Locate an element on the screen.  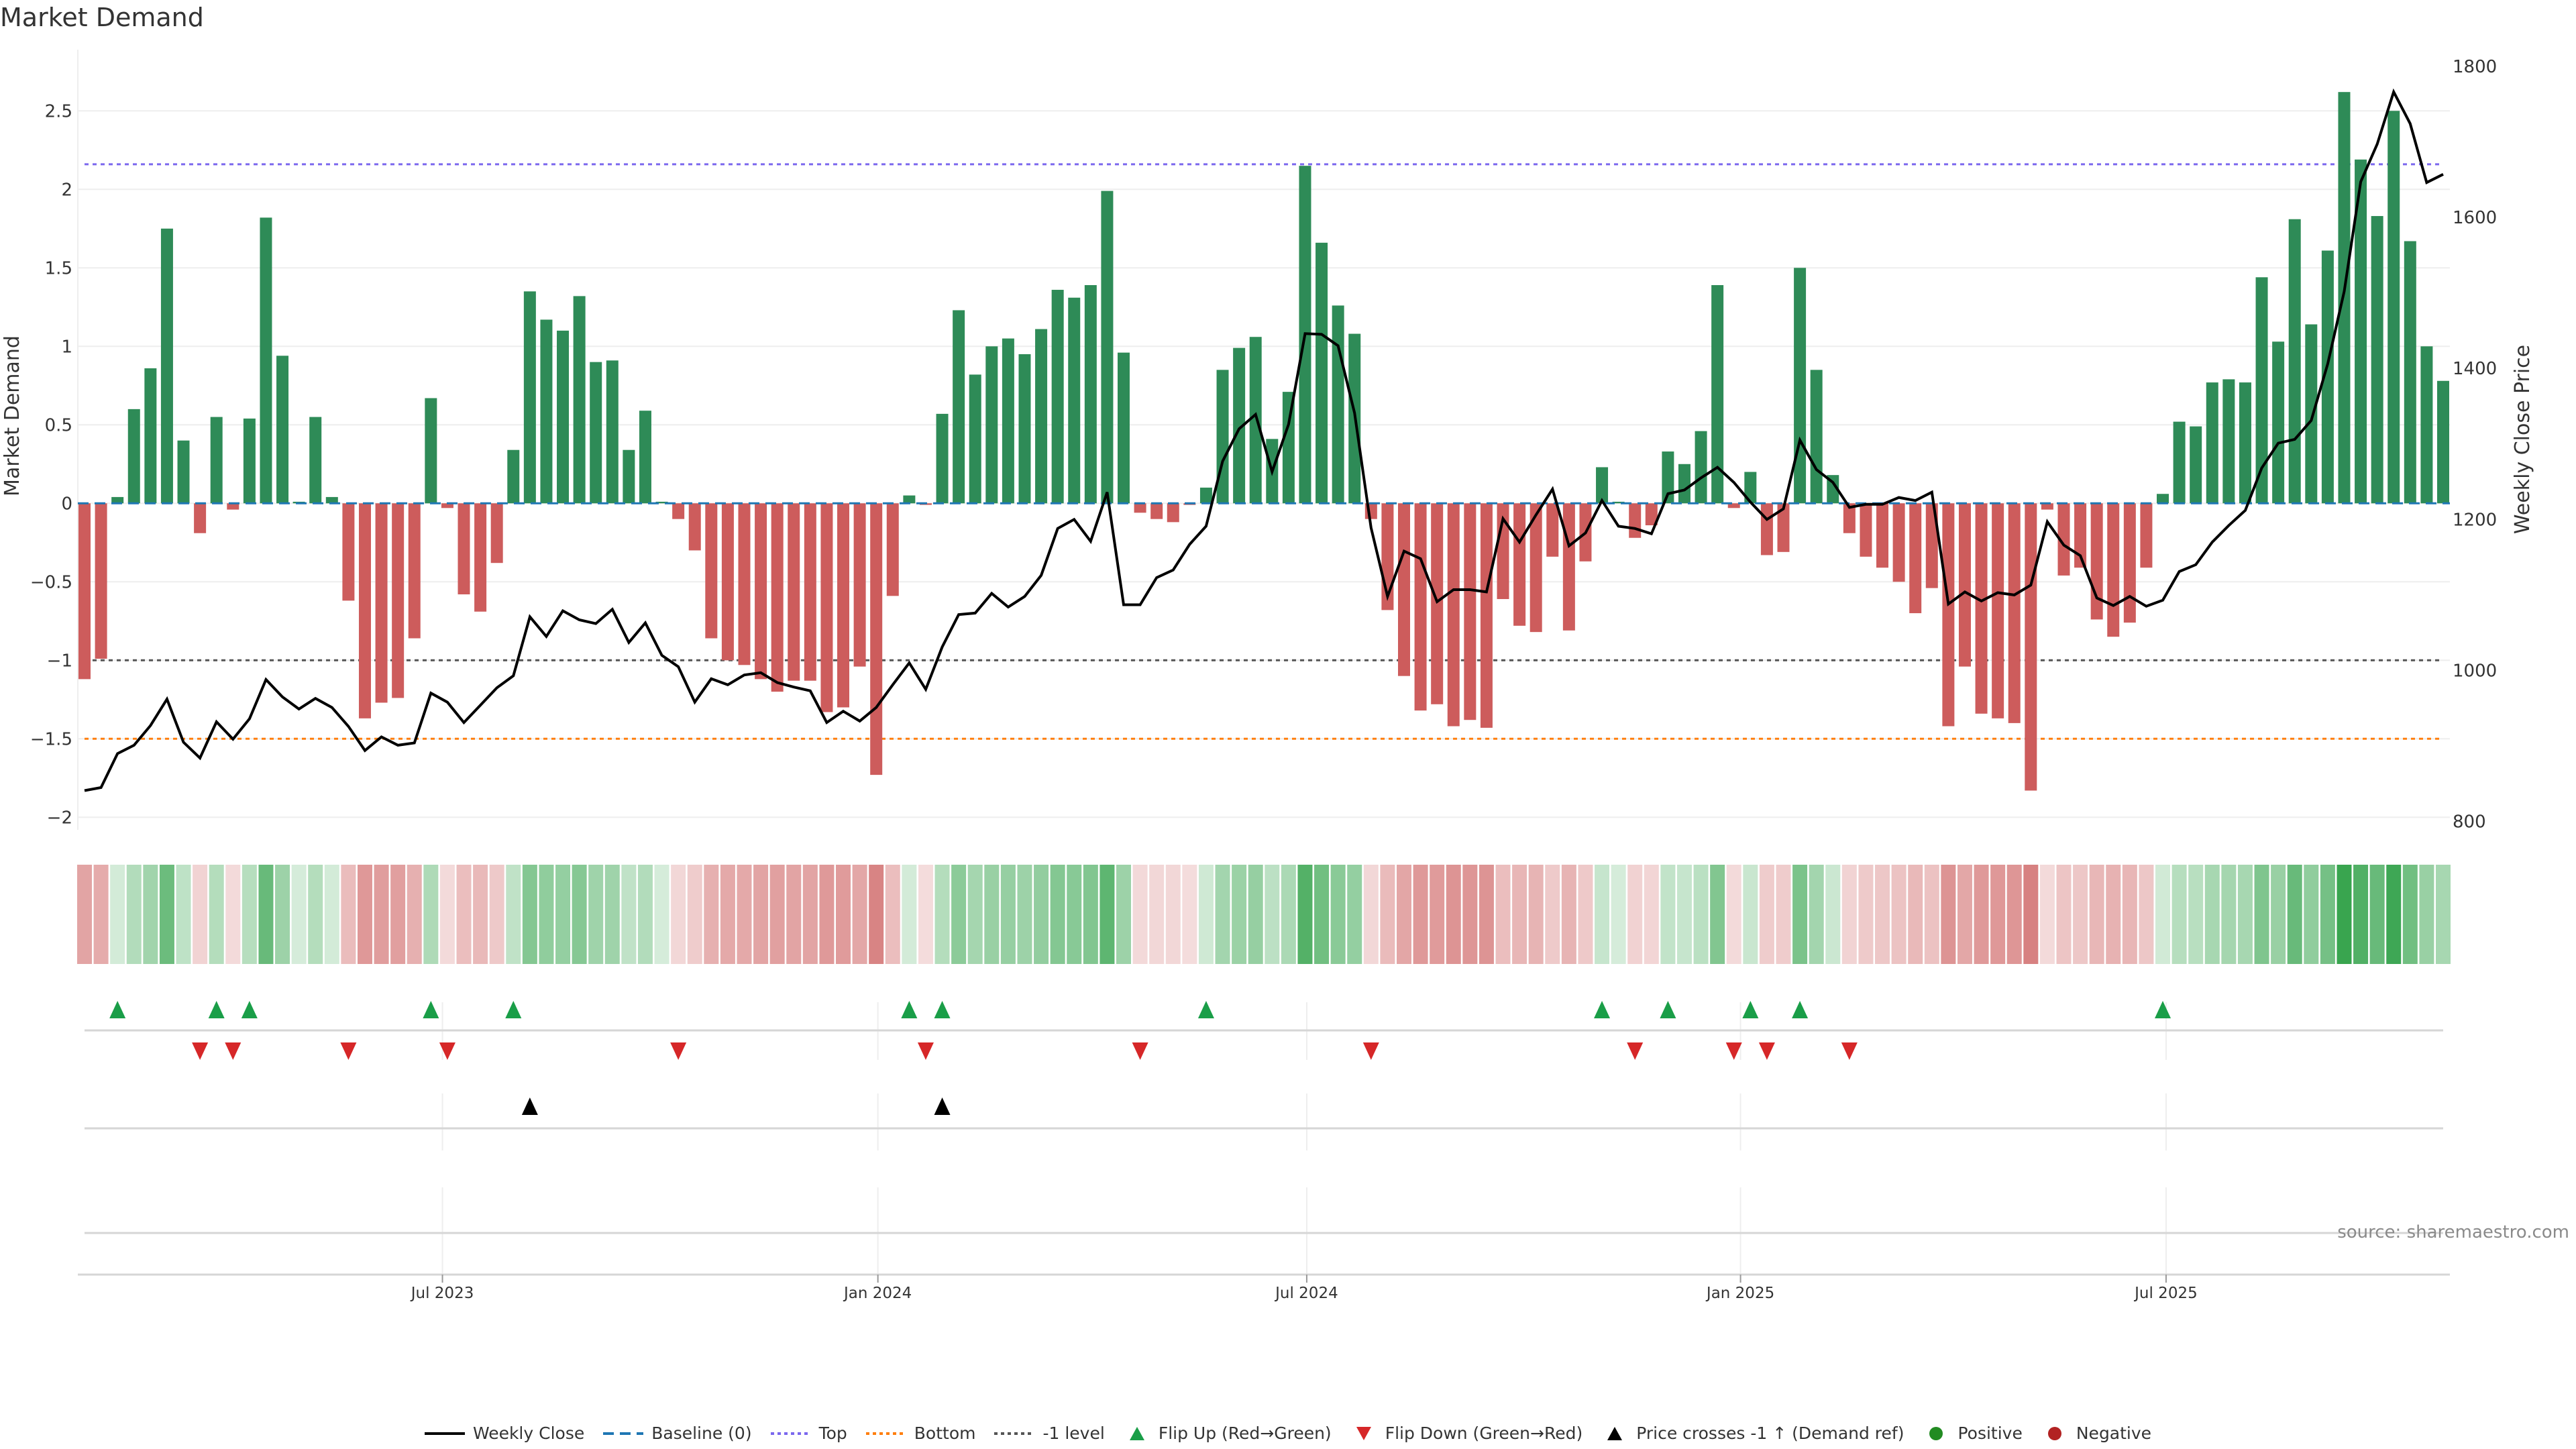
left-axis-label: Market Demand is located at coordinates (12, 415).